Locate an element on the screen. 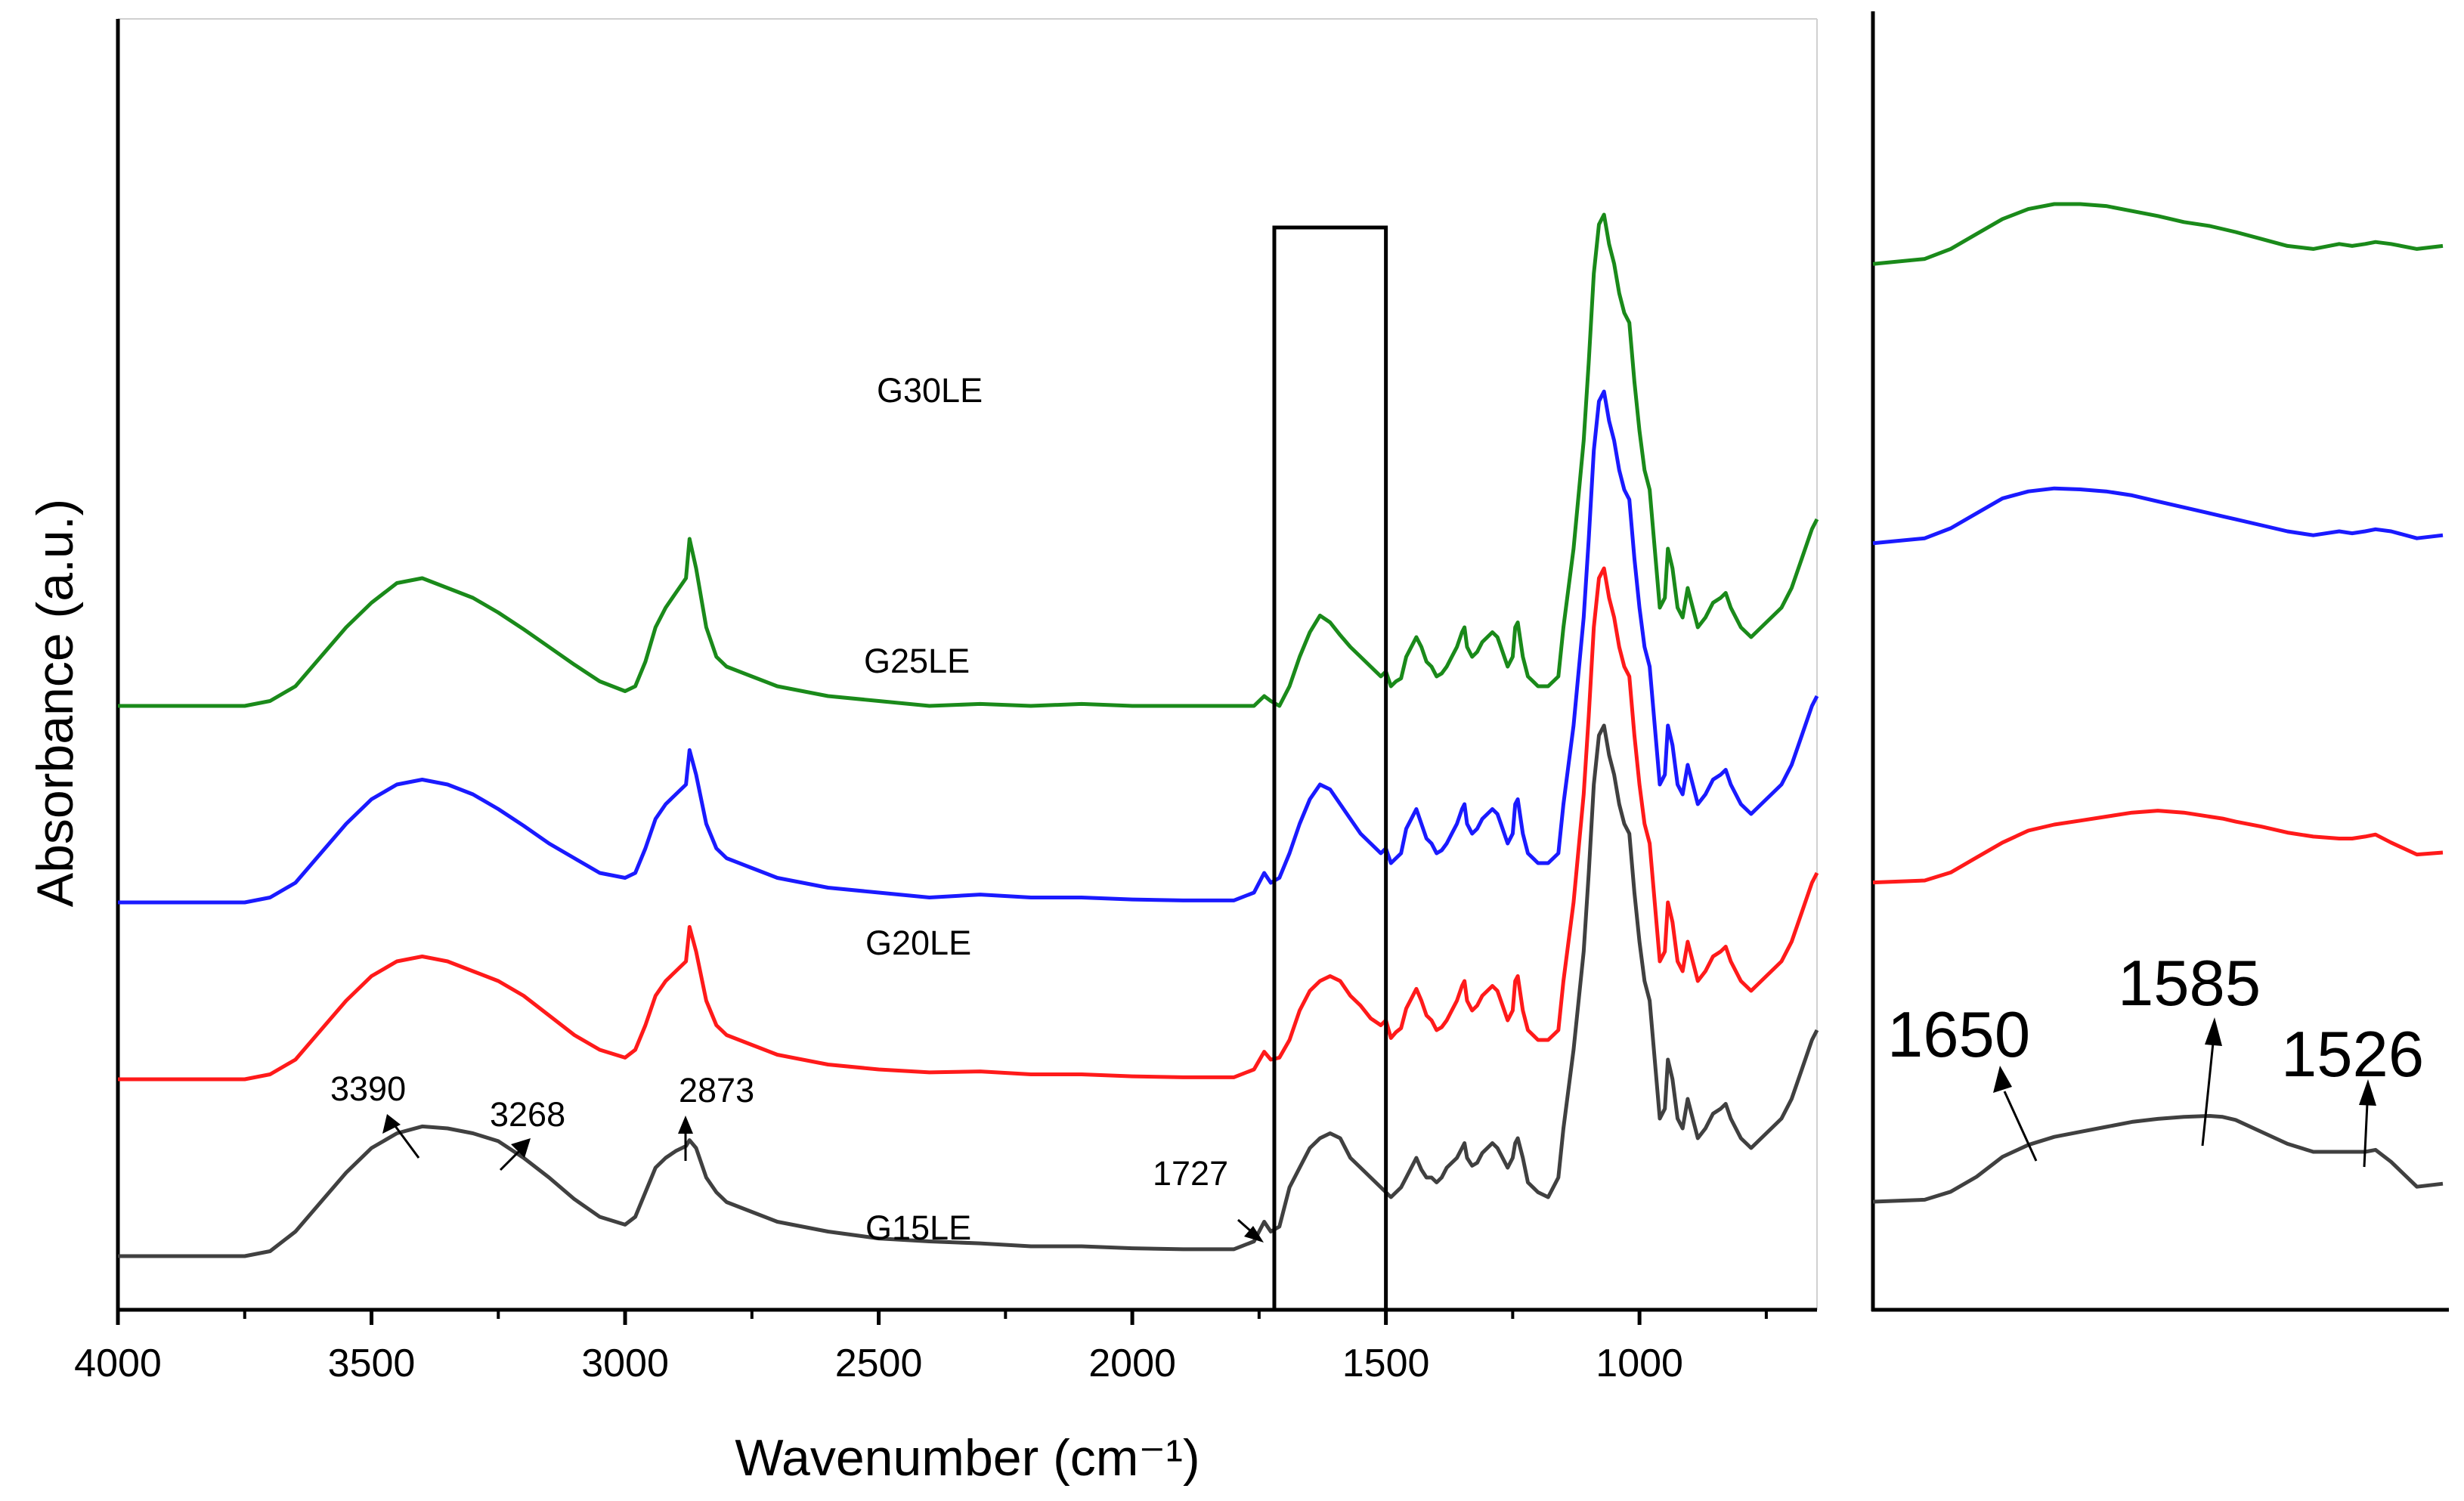  annotation-1650-arrow is located at coordinates (2020, 1127).